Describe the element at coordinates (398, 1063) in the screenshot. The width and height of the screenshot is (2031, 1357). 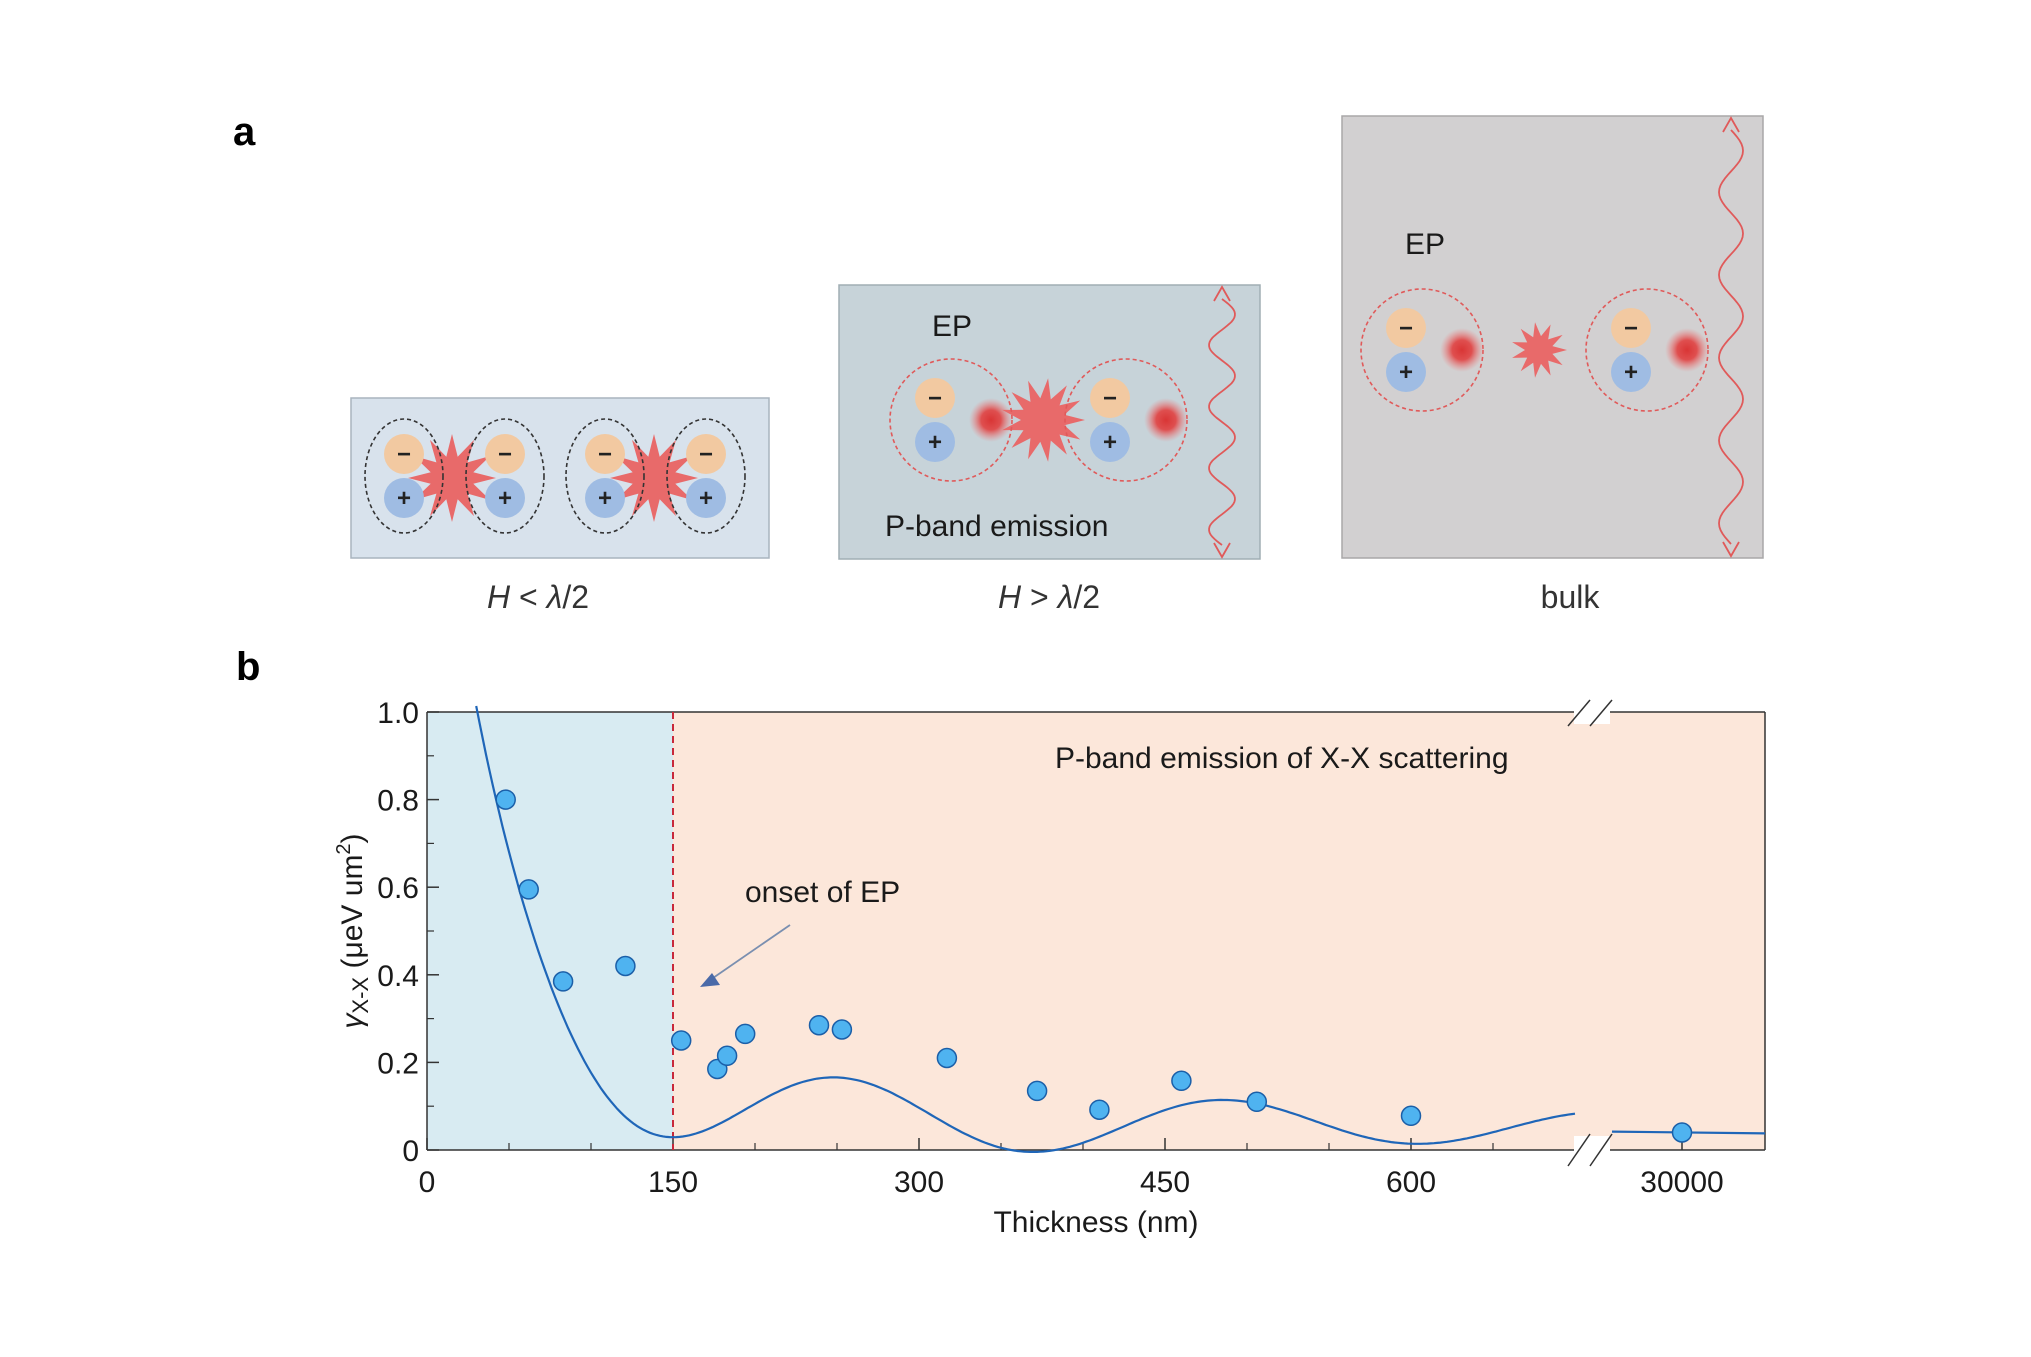
I see `y-tick-label: 0.2` at that location.